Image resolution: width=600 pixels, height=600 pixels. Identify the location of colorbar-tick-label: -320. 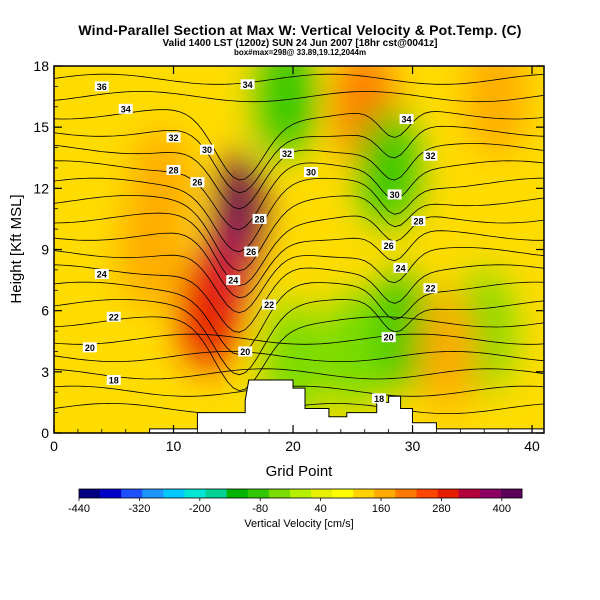
(139, 509).